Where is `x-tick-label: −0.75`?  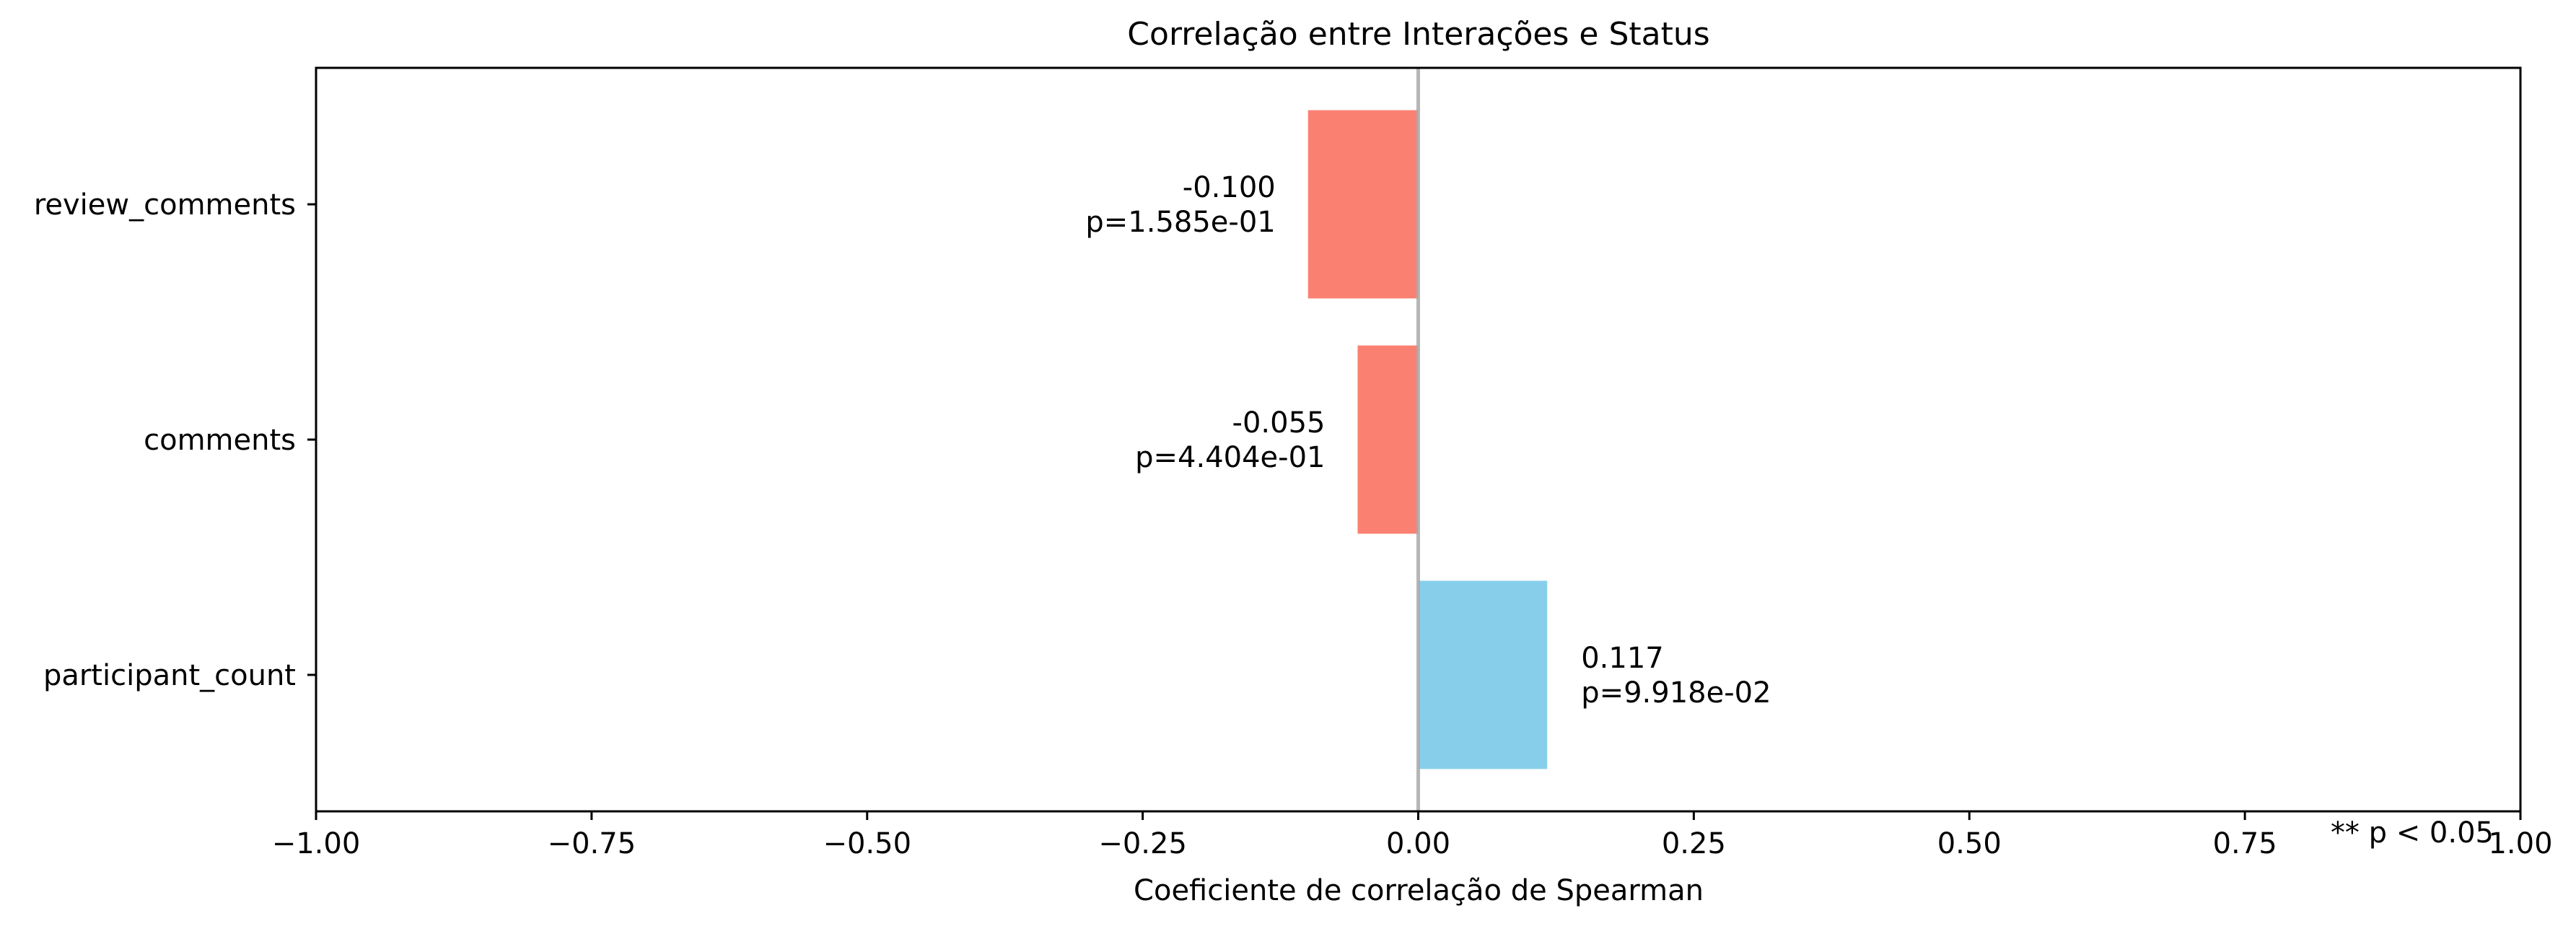
x-tick-label: −0.75 is located at coordinates (592, 843).